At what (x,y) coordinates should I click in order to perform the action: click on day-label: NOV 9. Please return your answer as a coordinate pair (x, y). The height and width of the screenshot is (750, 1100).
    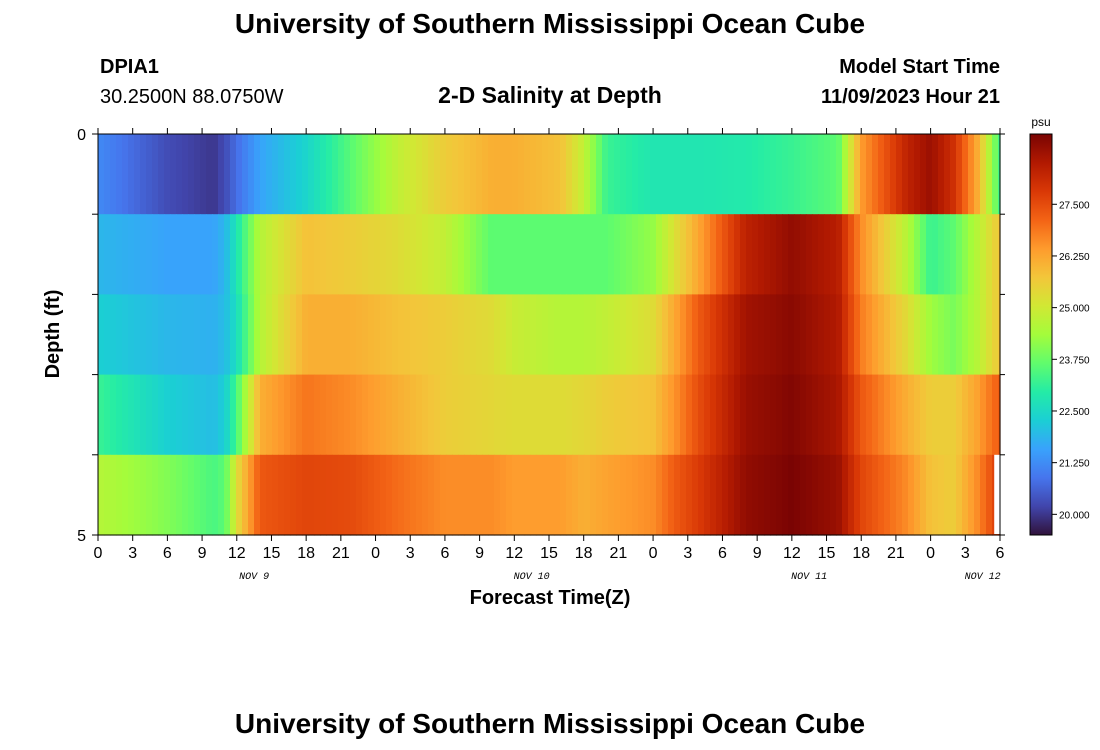
    Looking at the image, I should click on (254, 577).